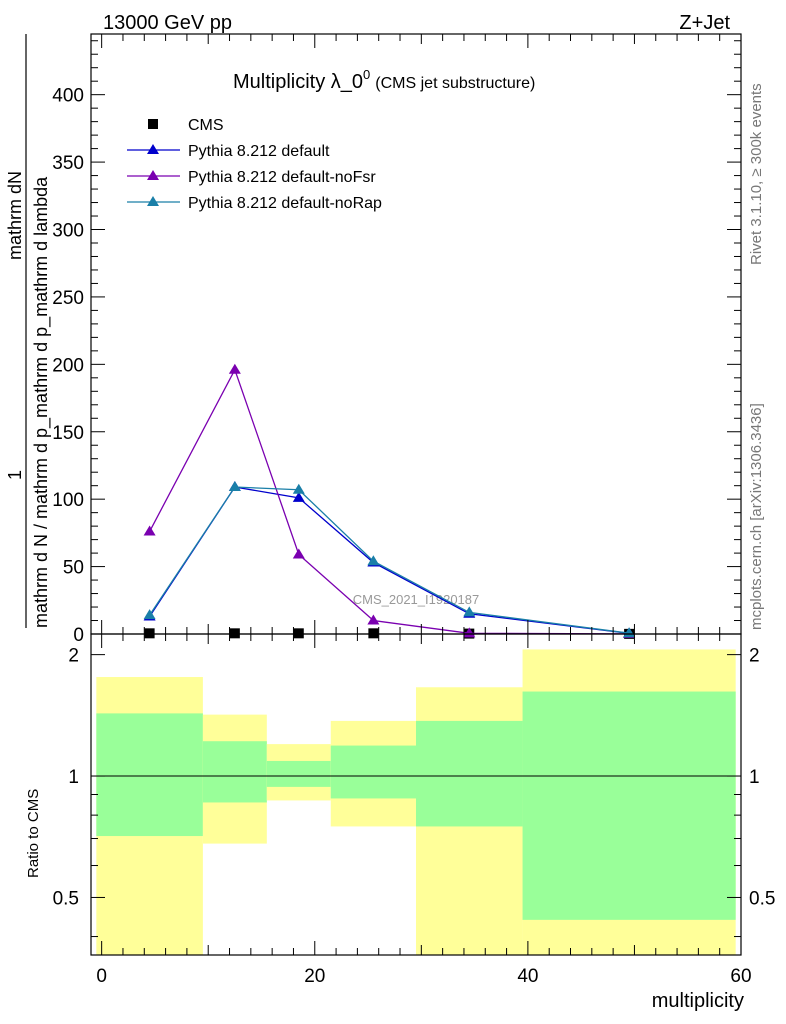 The width and height of the screenshot is (786, 1024). I want to click on ratio-ytick-label-left-0.5: 0.5, so click(66, 898).